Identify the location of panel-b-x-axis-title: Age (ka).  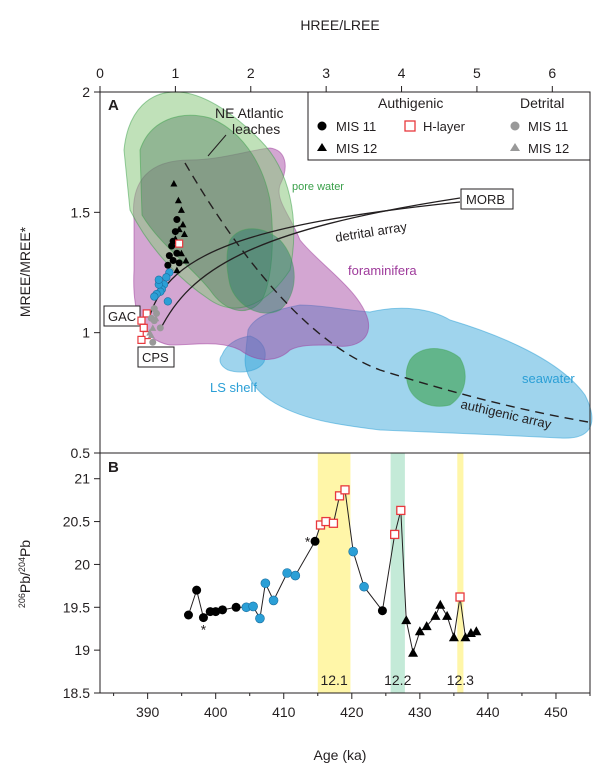
(340, 755).